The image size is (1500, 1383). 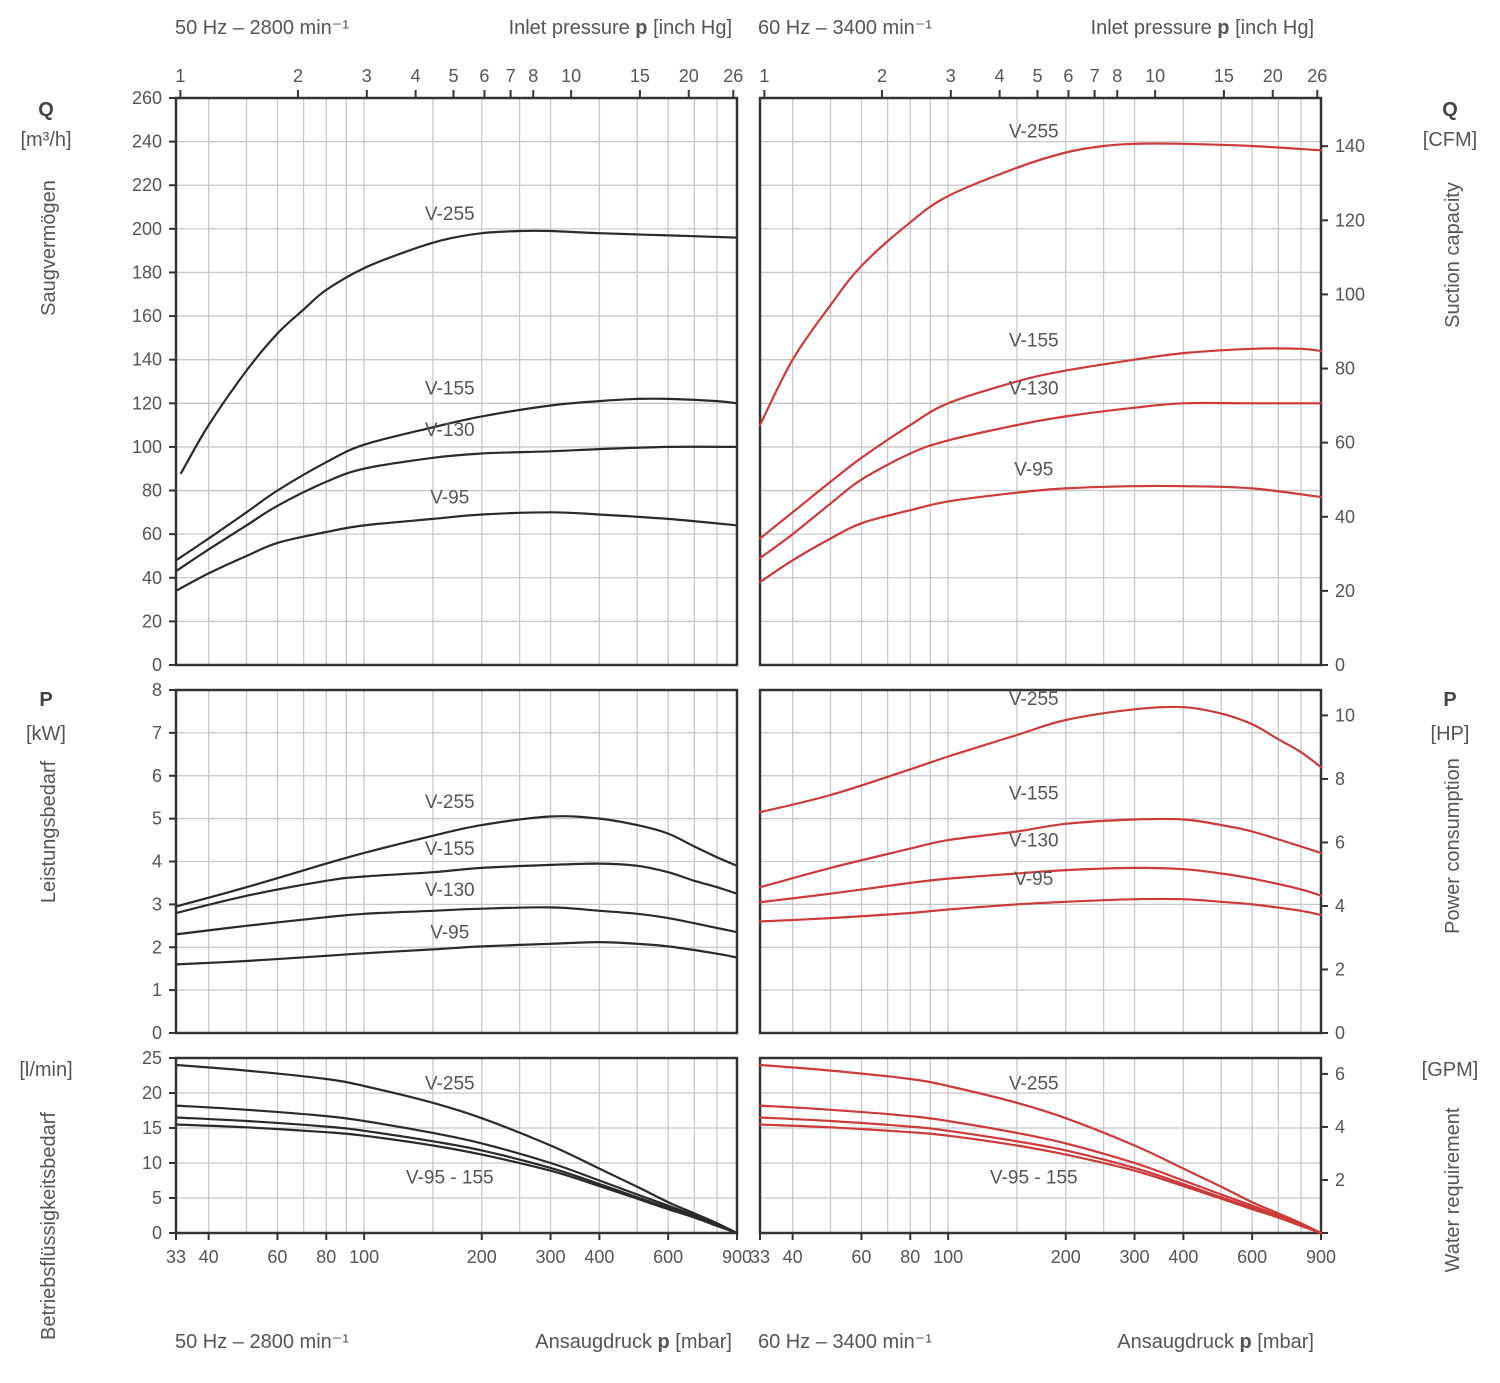 I want to click on secondary-y-tick-label: 40, so click(x=1345, y=517).